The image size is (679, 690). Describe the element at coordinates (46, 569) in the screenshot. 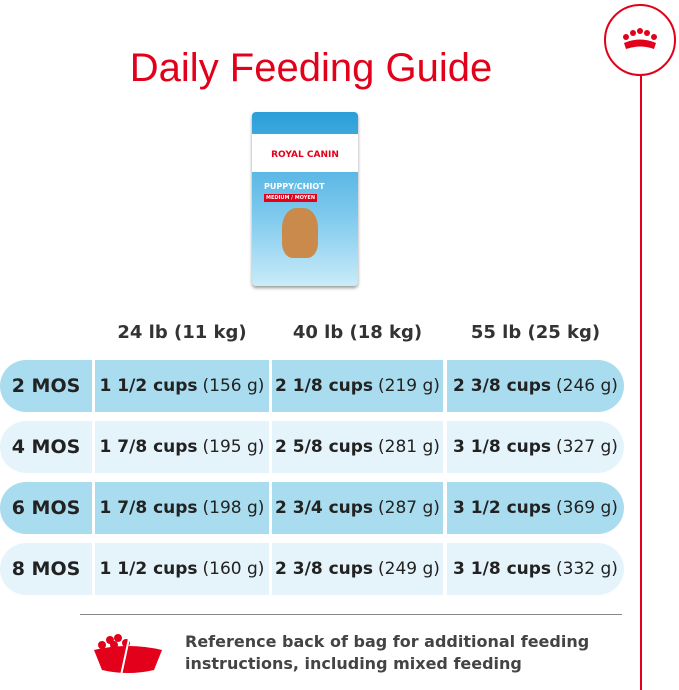

I see `age-label: 8 MOS` at that location.